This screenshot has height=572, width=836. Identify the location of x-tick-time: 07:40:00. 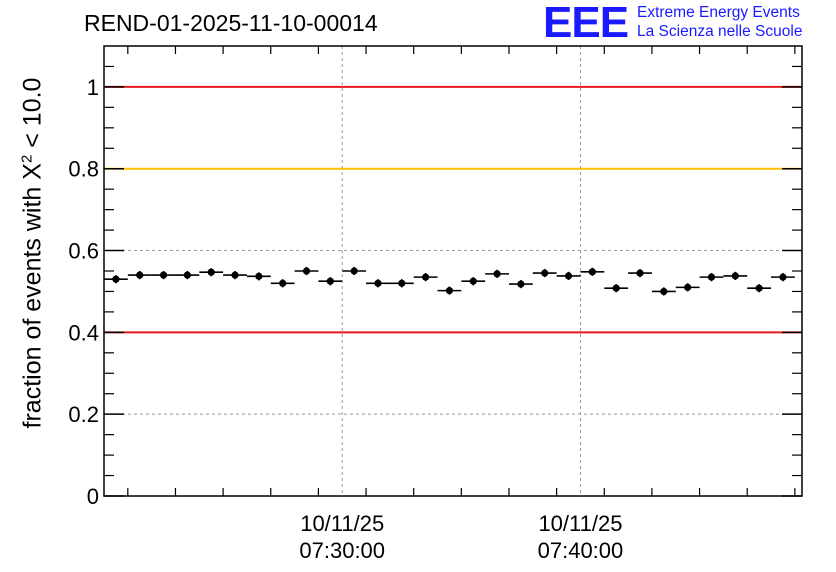
(581, 550).